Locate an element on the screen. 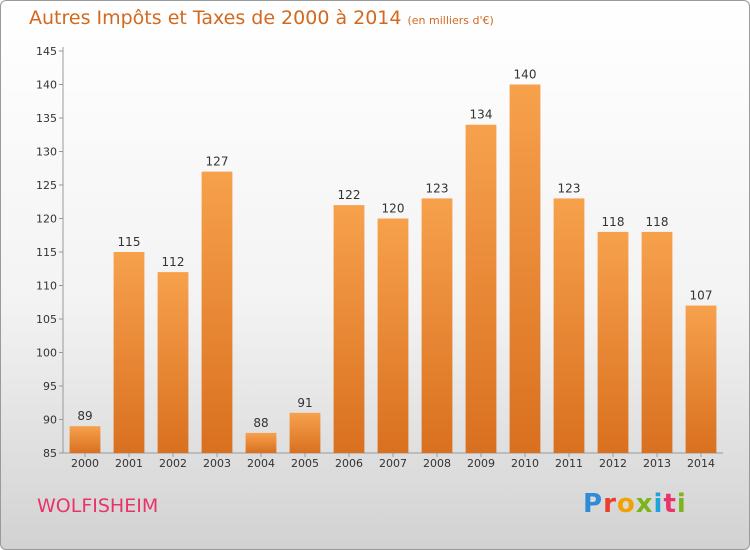 This screenshot has width=750, height=550. proxiti-logo: Proxiti is located at coordinates (635, 504).